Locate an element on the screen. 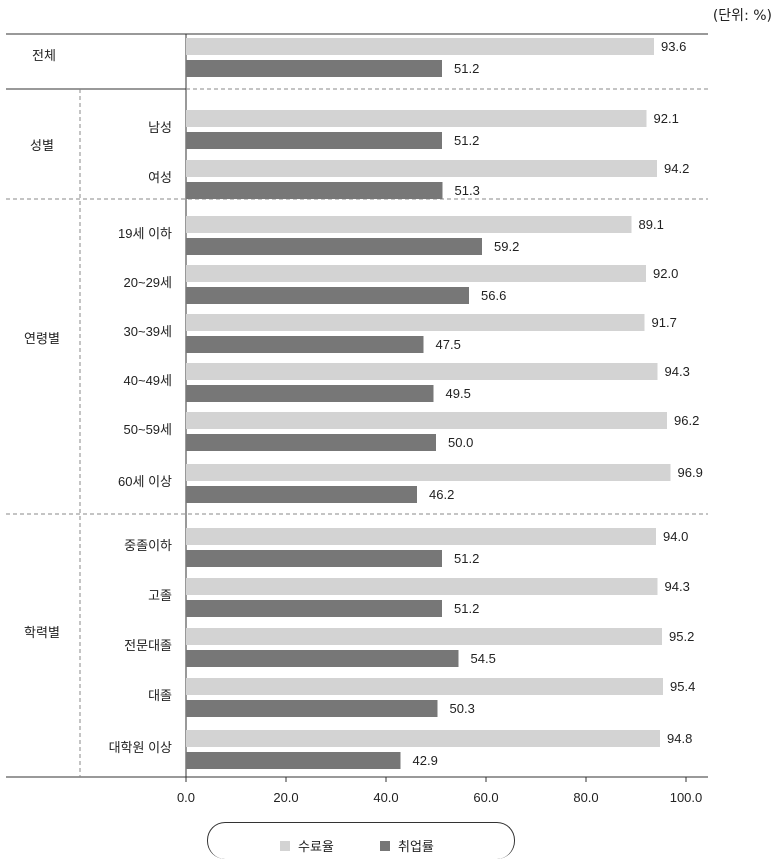  row-label: 고졸 is located at coordinates (160, 595).